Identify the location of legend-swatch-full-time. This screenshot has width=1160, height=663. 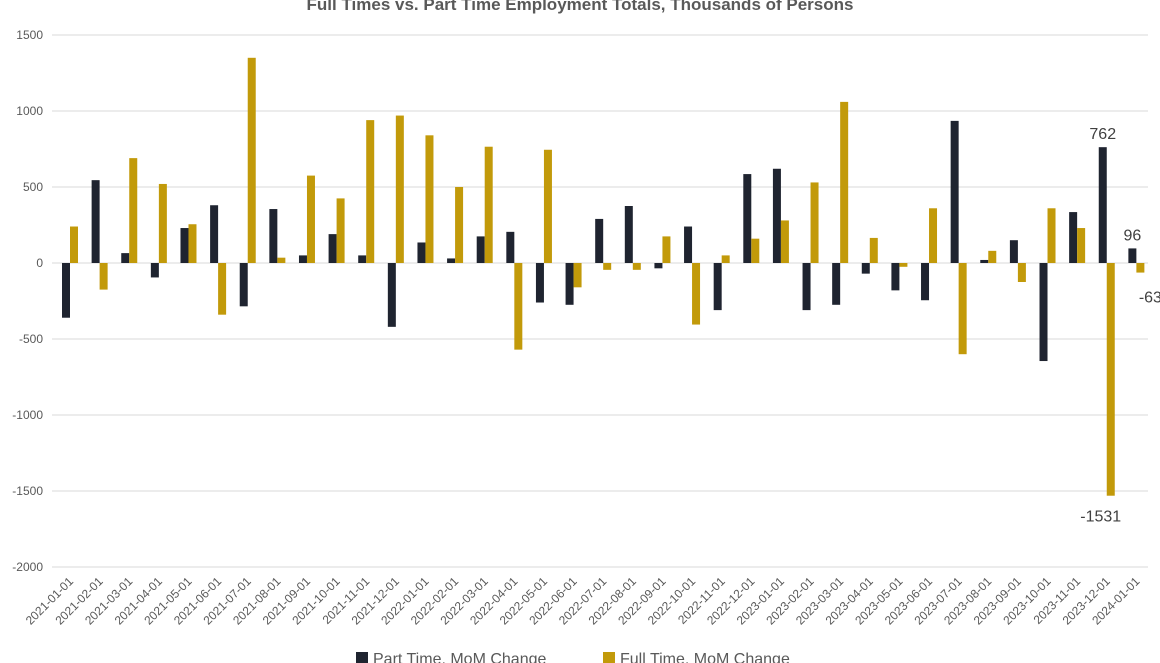
(609, 657).